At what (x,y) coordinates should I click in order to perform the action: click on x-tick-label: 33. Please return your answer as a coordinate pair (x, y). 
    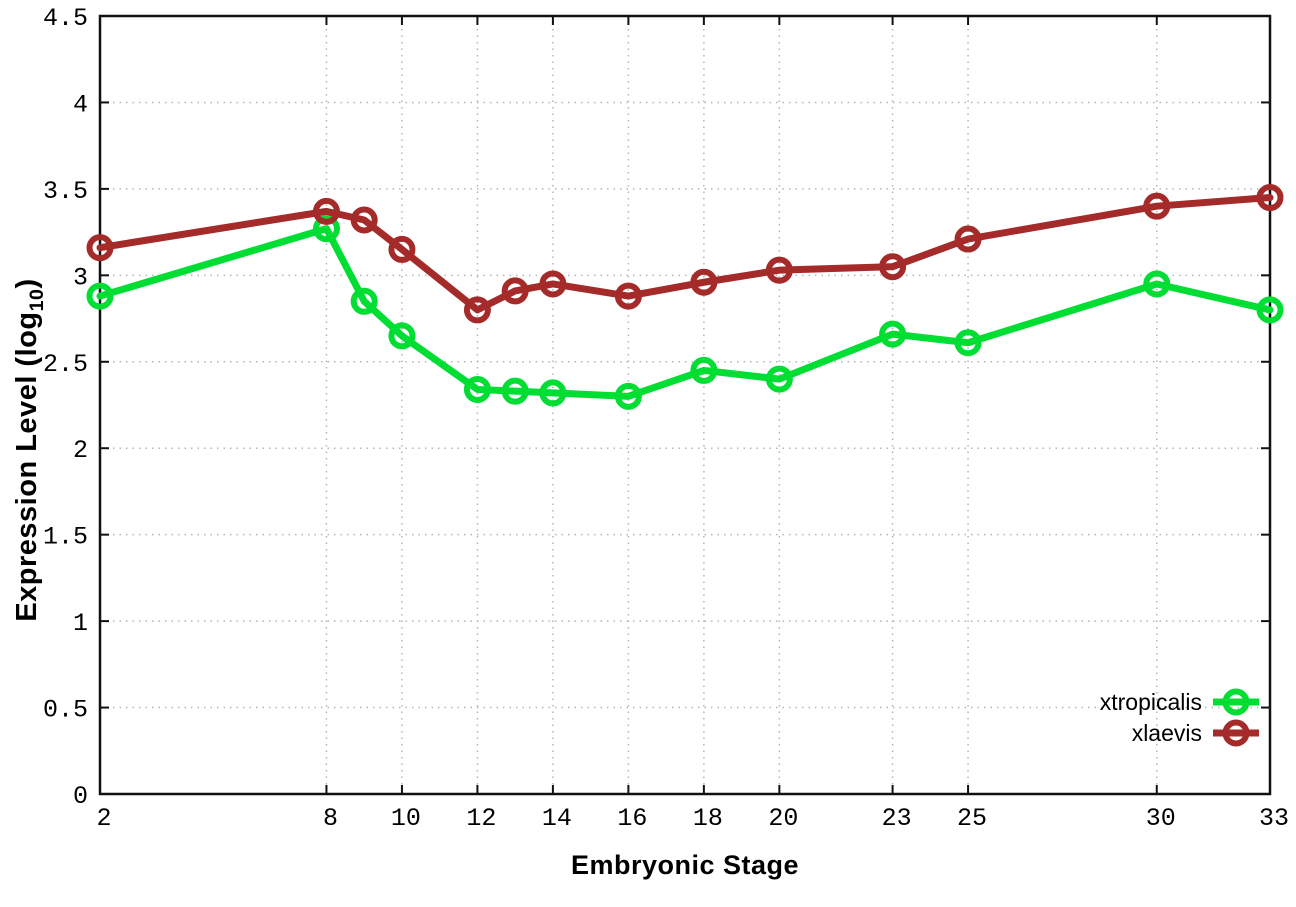
    Looking at the image, I should click on (1274, 818).